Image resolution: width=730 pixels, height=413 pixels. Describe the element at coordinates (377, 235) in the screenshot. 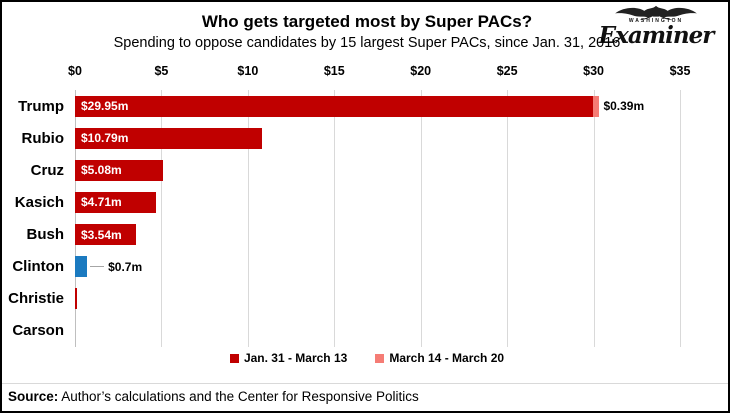

I see `bar-row-bush: $3.54m` at that location.